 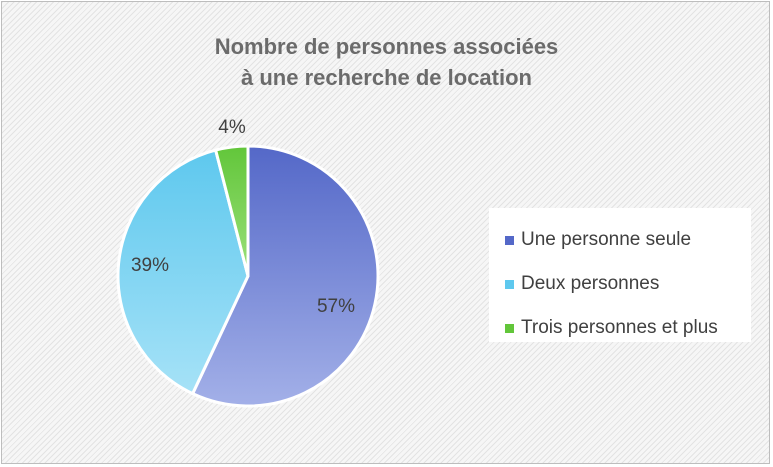 What do you see at coordinates (232, 127) in the screenshot?
I see `data-label: 4%` at bounding box center [232, 127].